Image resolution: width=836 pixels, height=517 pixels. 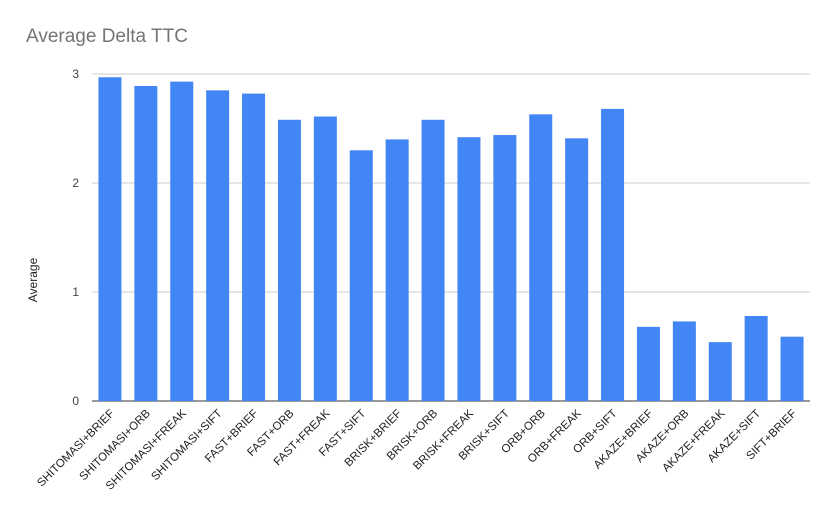 I want to click on y-tick-label: 3, so click(x=75, y=74).